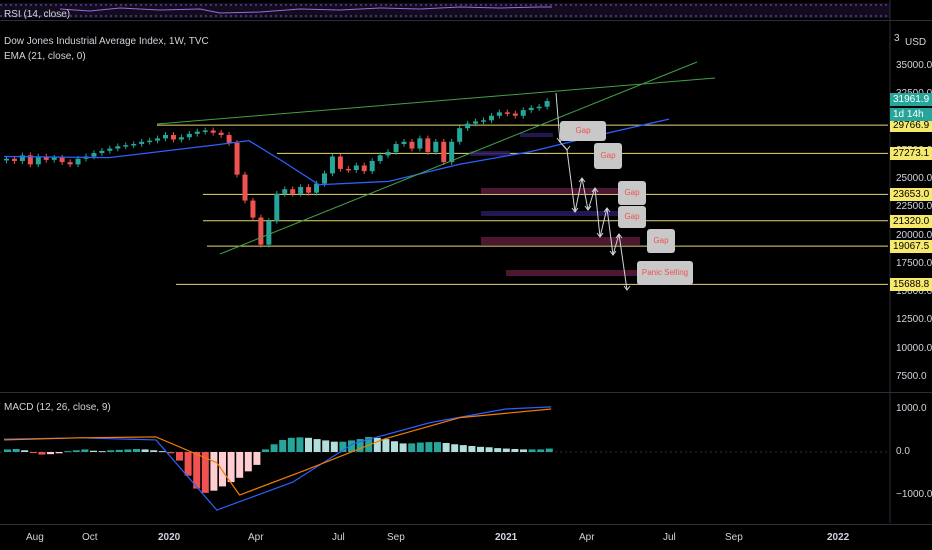 Image resolution: width=932 pixels, height=550 pixels. What do you see at coordinates (466, 20) in the screenshot?
I see `pane-divider` at bounding box center [466, 20].